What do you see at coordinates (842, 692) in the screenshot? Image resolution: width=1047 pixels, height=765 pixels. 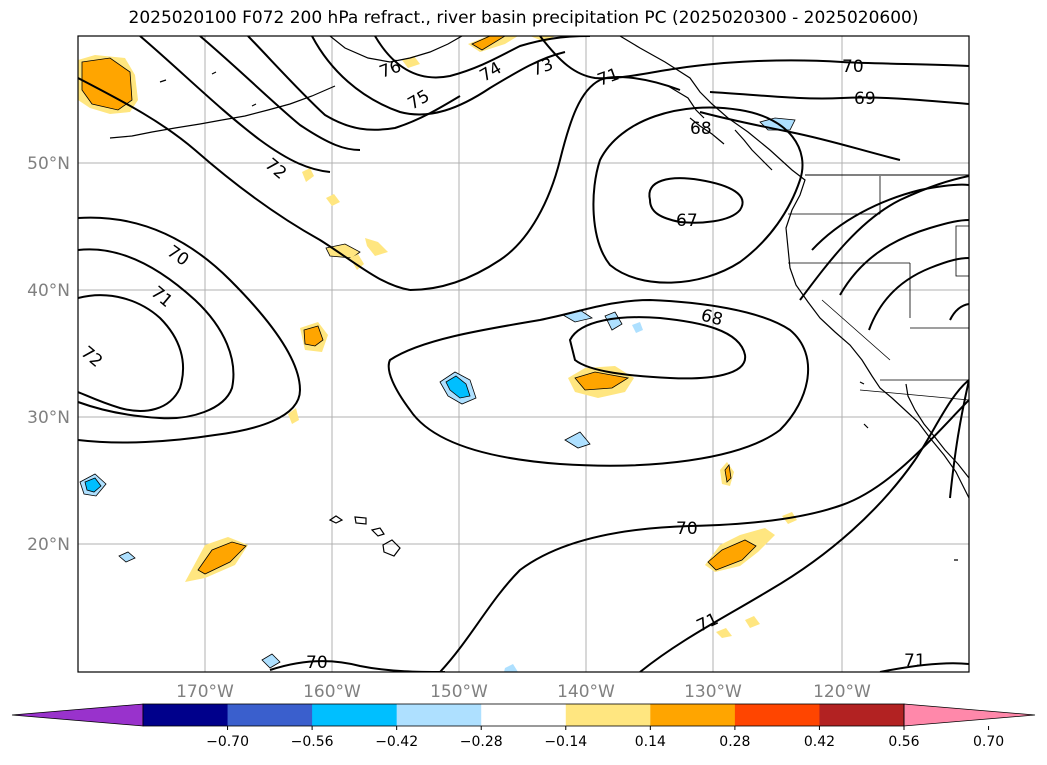 I see `lon-label: 120°W` at bounding box center [842, 692].